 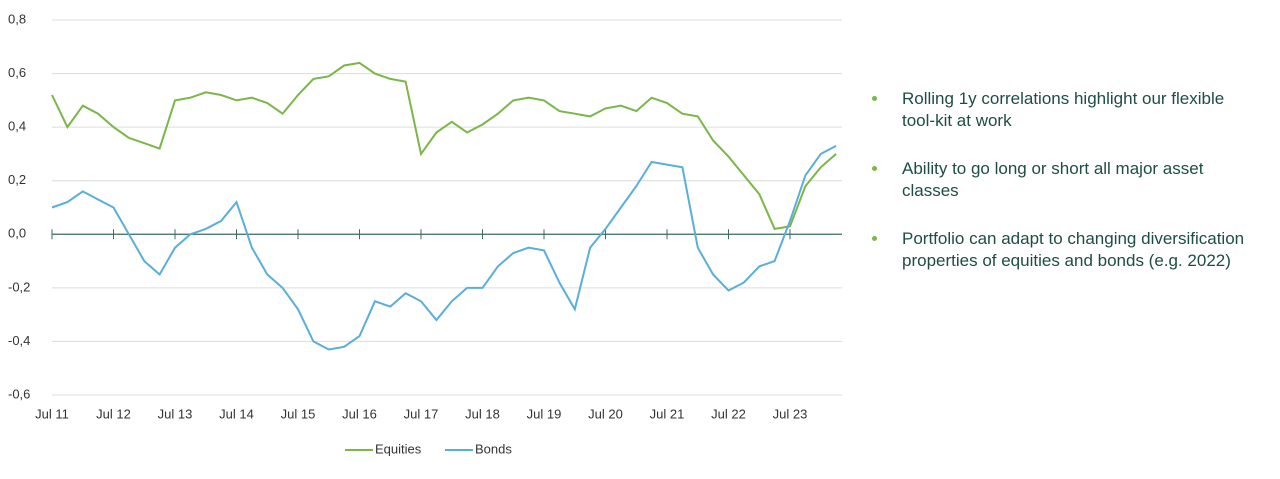 I want to click on legend-label: Bonds, so click(x=493, y=448).